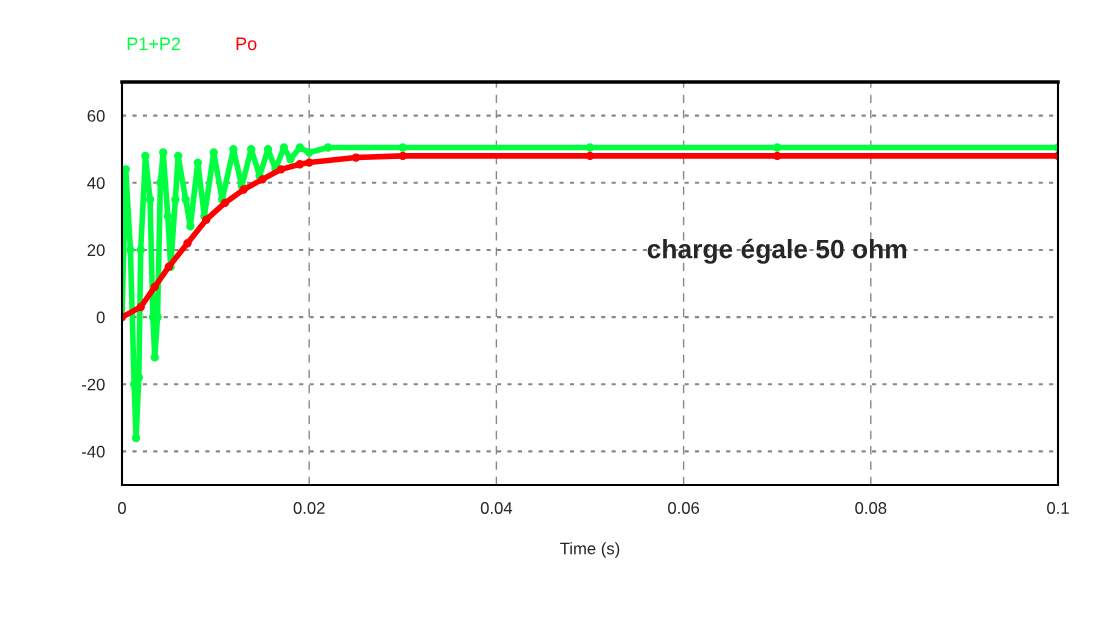  I want to click on text: P1+P2, so click(154, 43).